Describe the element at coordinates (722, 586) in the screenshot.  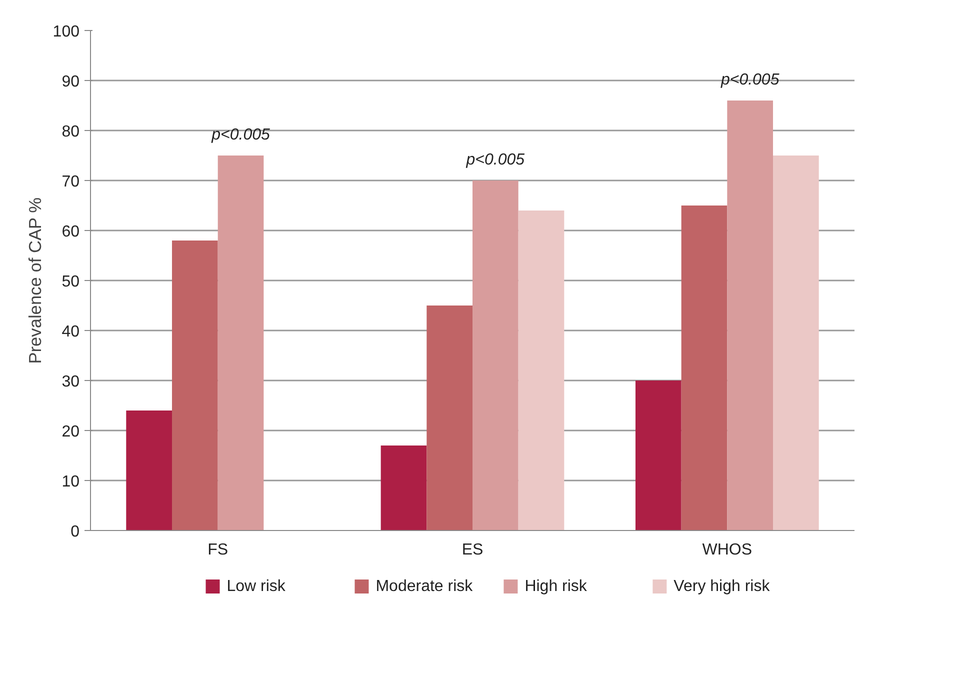
I see `legend-label: Very high risk` at that location.